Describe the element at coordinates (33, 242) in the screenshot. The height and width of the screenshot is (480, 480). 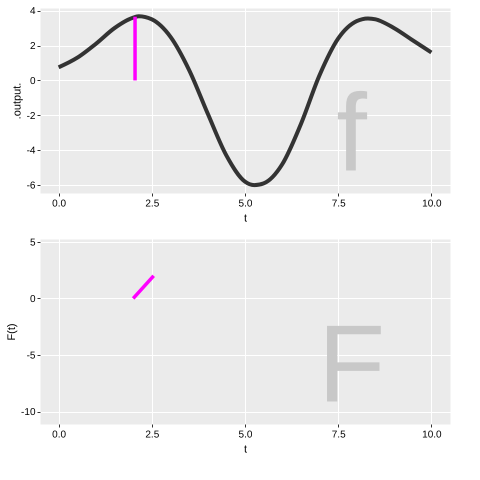
I see `y-tick-label: 5` at that location.